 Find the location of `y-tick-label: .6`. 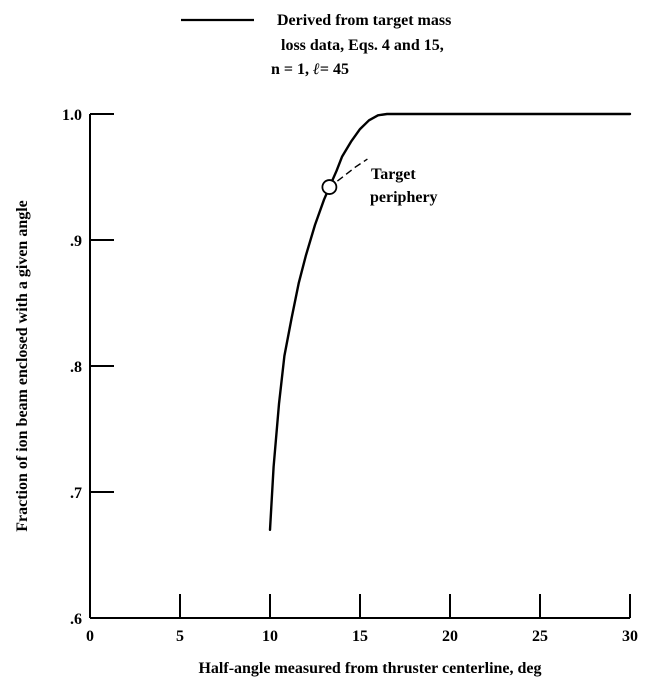

y-tick-label: .6 is located at coordinates (76, 619).